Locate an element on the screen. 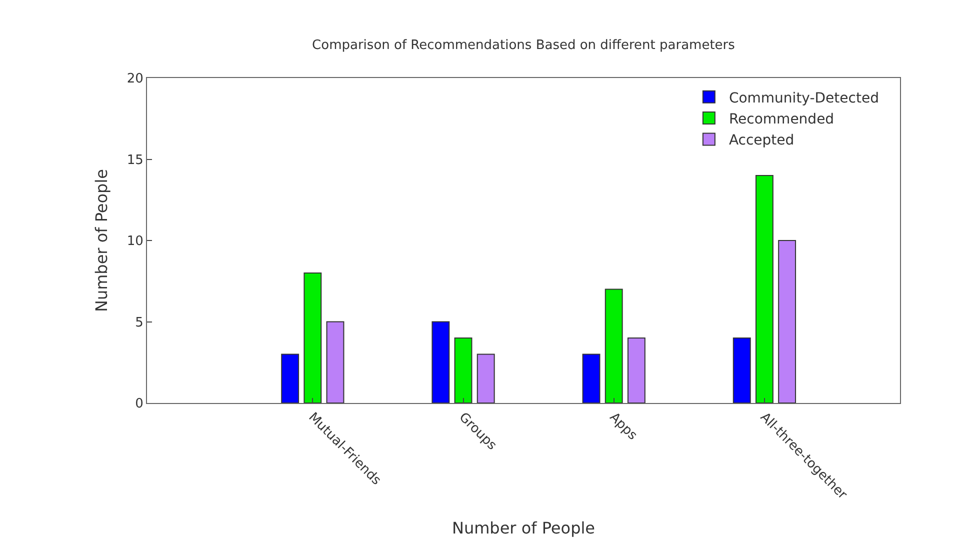  chart-title: Comparison of Recommendations Based on different parameters is located at coordinates (524, 46).